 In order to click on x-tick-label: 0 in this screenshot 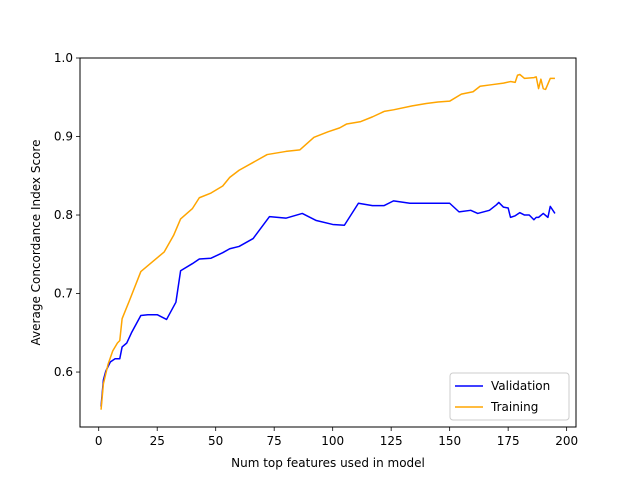, I will do `click(99, 441)`.